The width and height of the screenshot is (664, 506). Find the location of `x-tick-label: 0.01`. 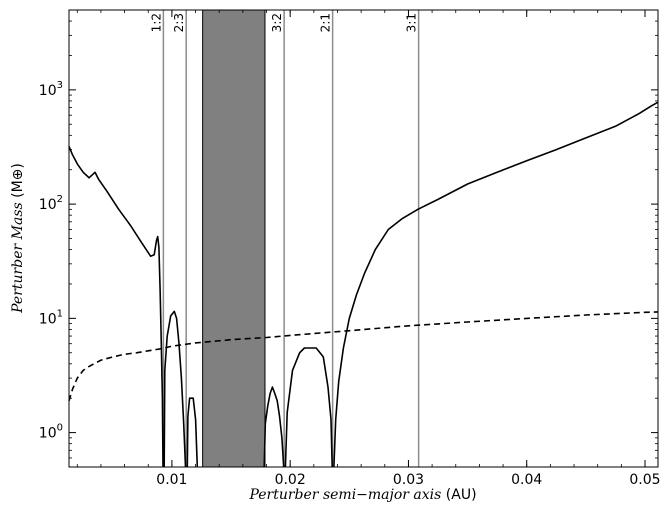

x-tick-label: 0.01 is located at coordinates (171, 480).